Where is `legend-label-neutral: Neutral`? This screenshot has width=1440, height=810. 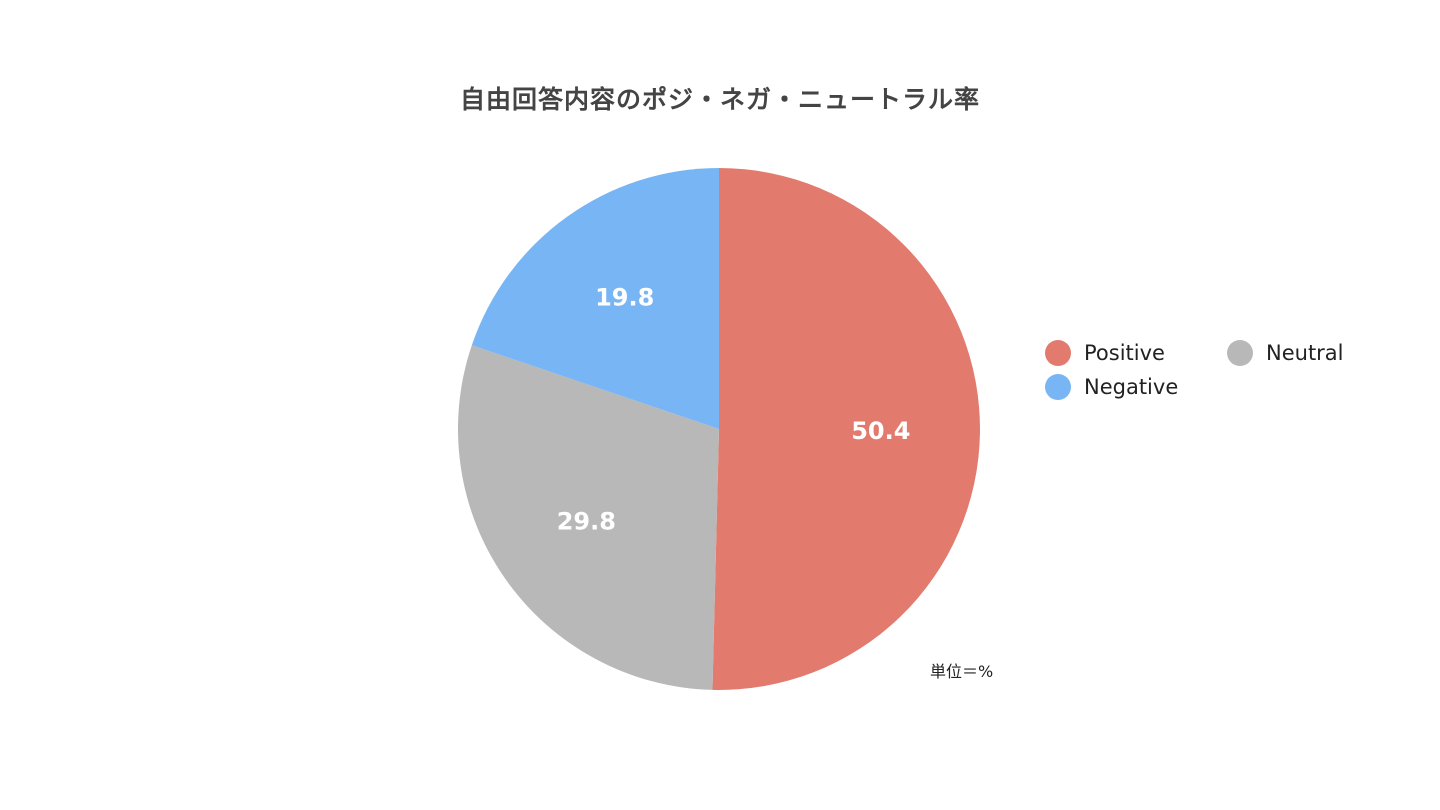
legend-label-neutral: Neutral is located at coordinates (1305, 353).